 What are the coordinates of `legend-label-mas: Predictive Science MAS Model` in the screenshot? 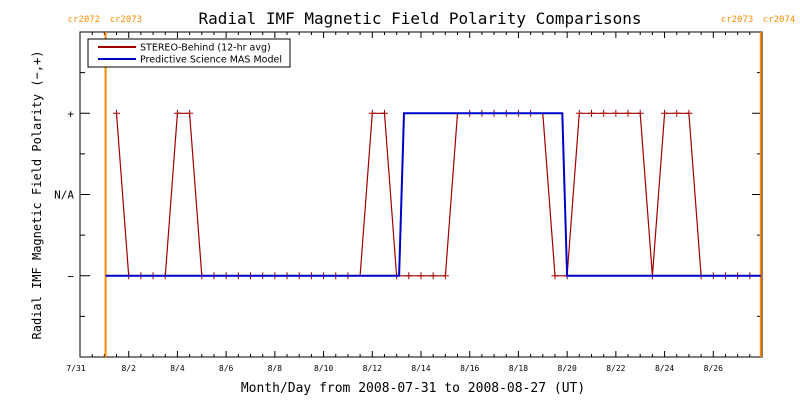 It's located at (211, 60).